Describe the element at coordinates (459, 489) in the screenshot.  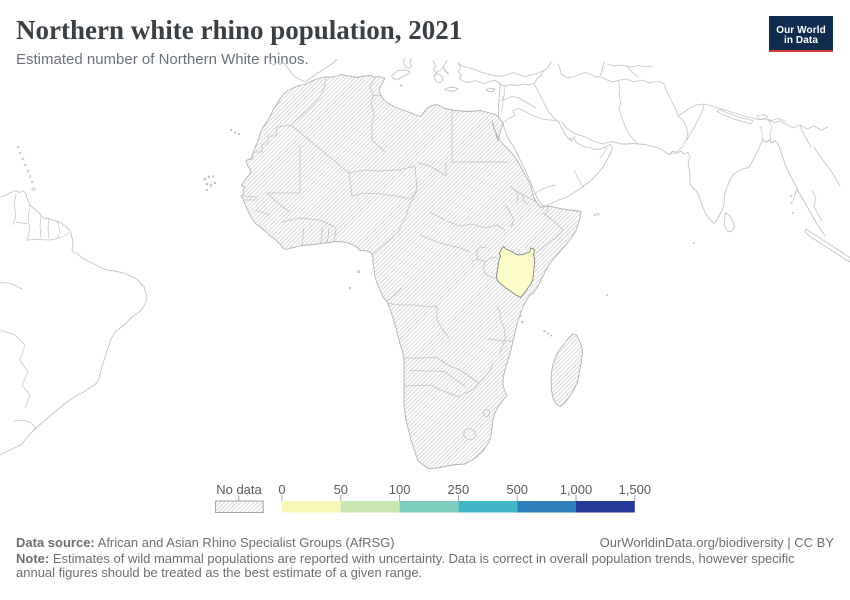
I see `svg-text: 250` at that location.